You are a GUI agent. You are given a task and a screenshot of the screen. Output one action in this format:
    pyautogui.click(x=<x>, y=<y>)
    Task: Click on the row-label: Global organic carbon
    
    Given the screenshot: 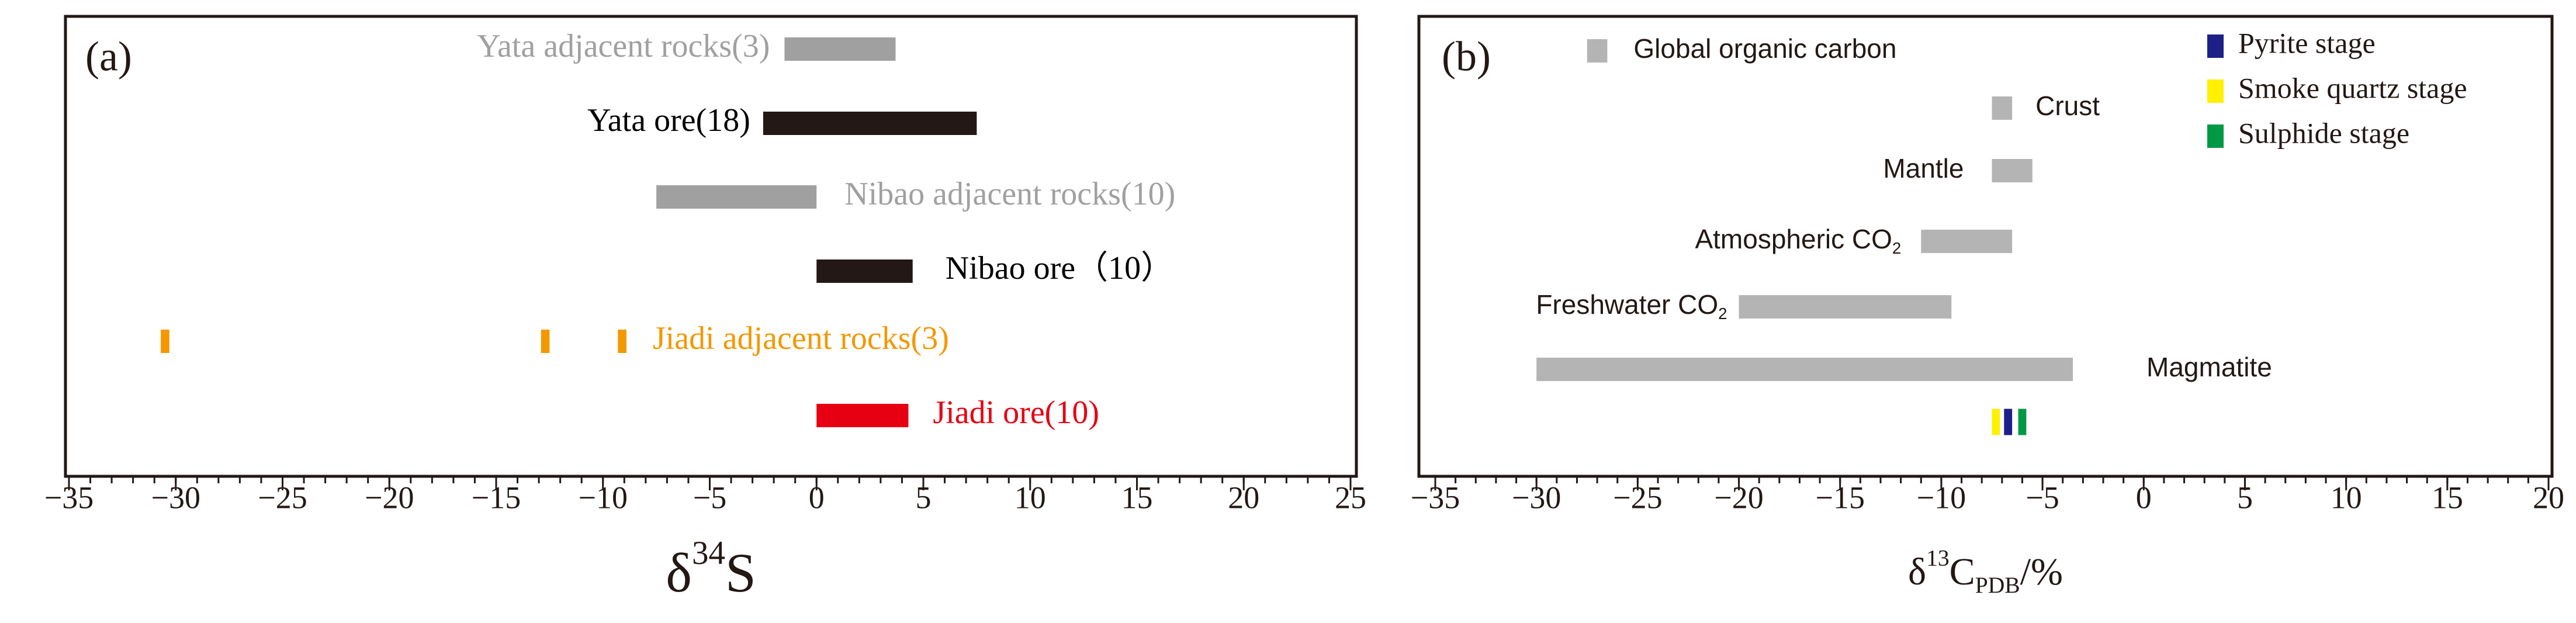 What is the action you would take?
    pyautogui.click(x=1764, y=49)
    